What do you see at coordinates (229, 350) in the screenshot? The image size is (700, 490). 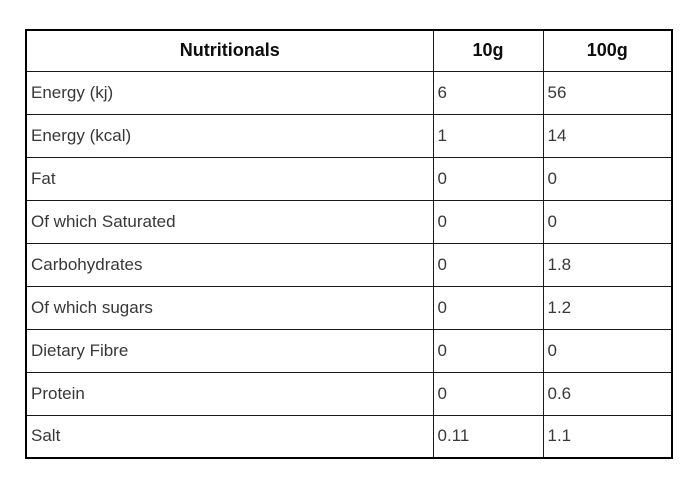 I see `nutrient-label: Dietary Fibre` at bounding box center [229, 350].